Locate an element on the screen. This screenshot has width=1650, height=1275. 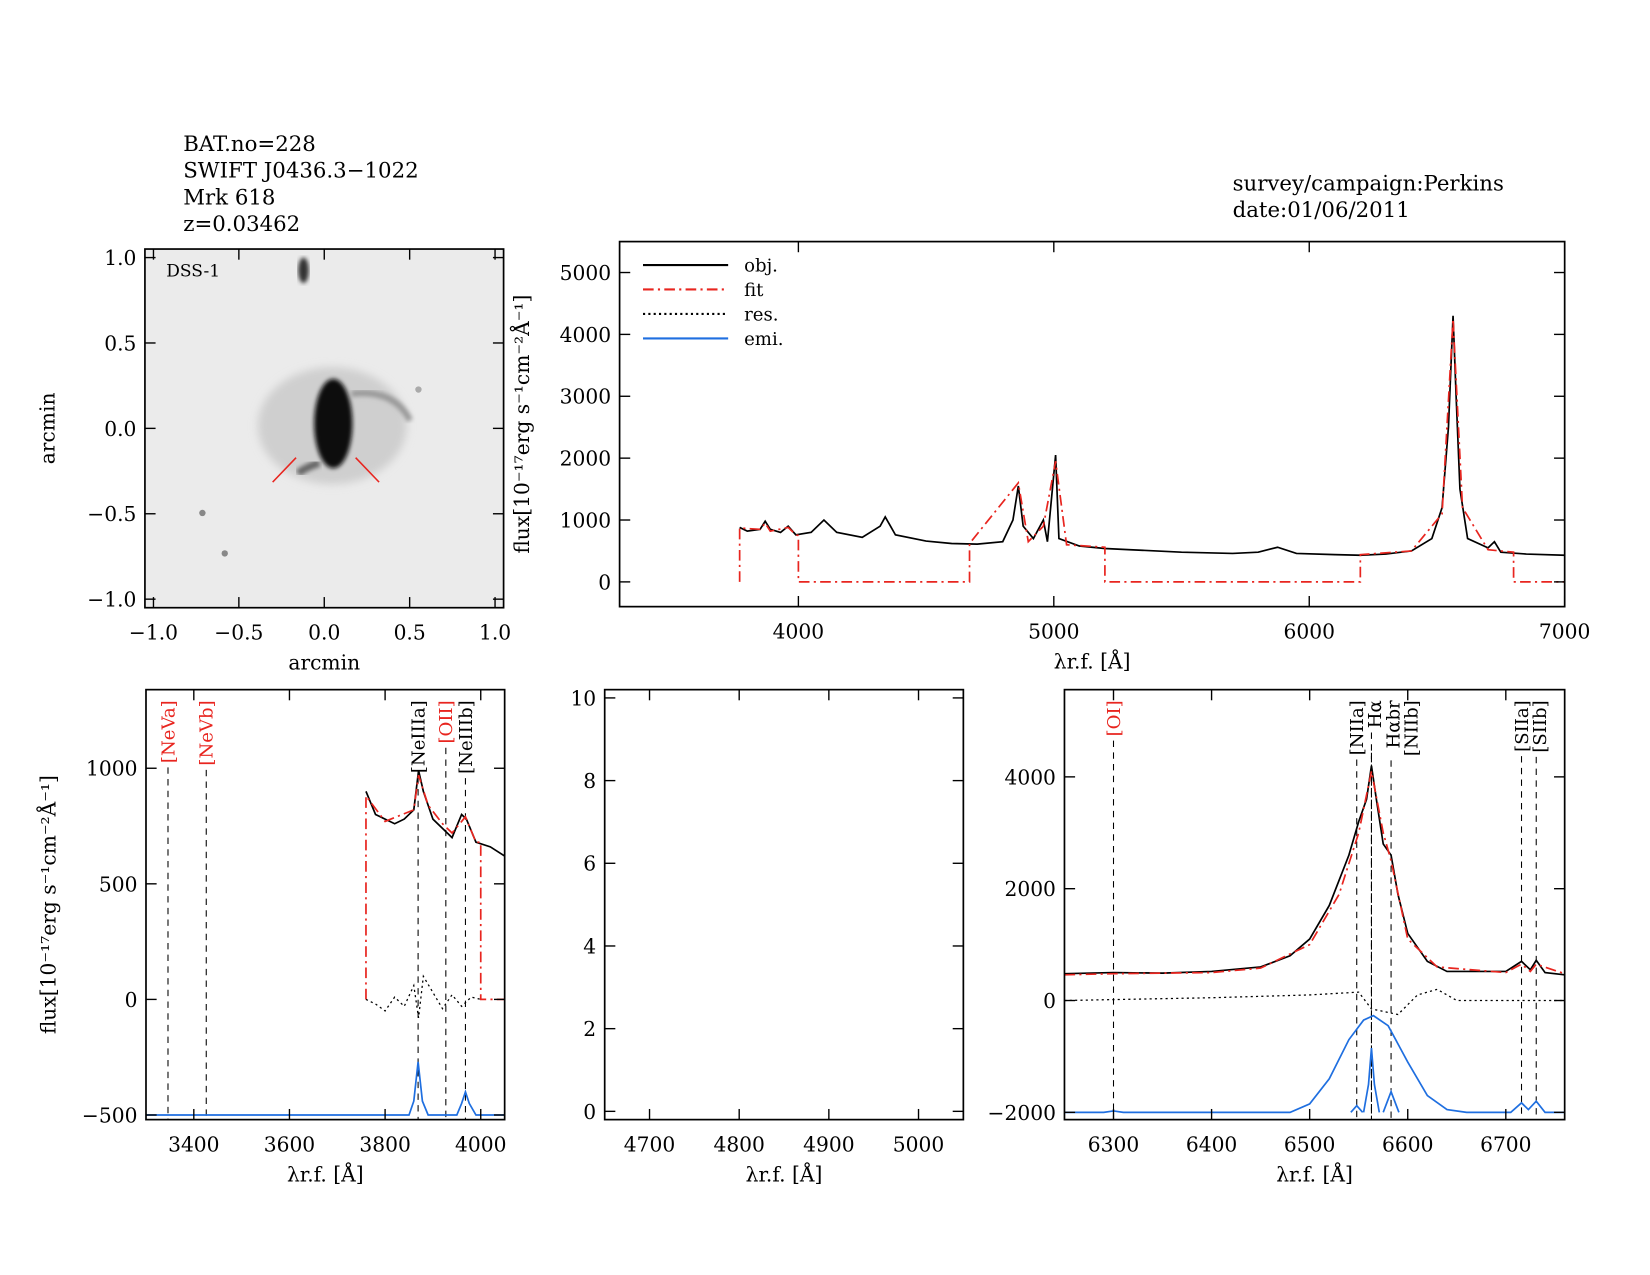
x-tick-label: 6500 is located at coordinates (1309, 1145).